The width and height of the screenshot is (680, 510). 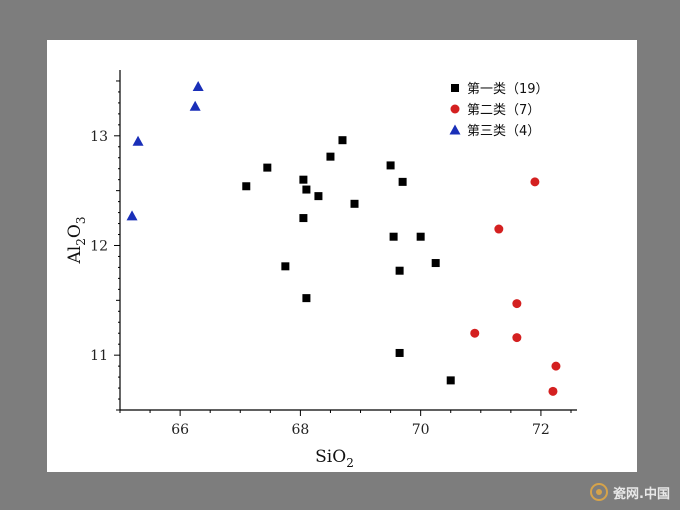 I want to click on legend-label-3: 第三类（4）, so click(x=503, y=131).